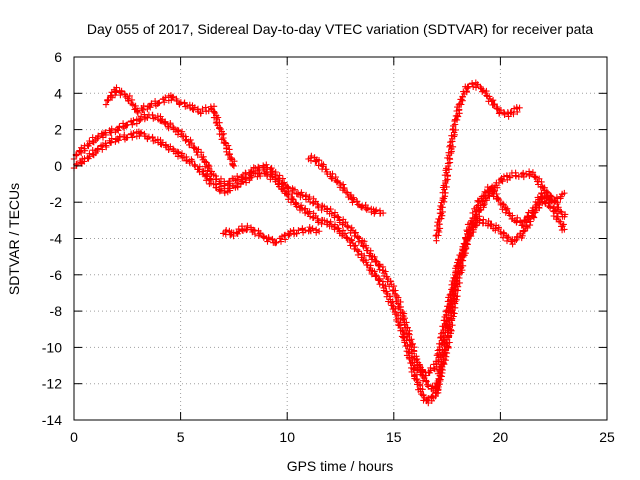  I want to click on x-tick-label: 0, so click(74, 437).